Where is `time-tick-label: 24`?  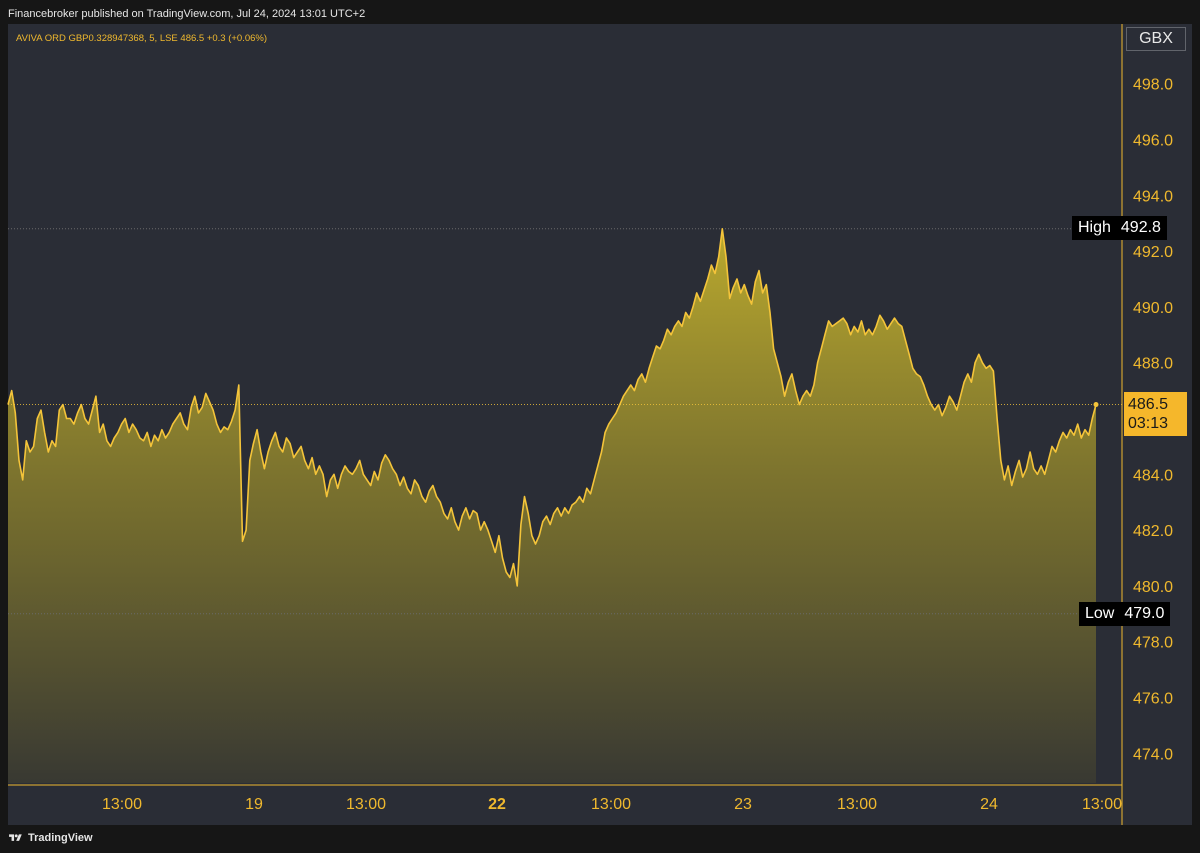 time-tick-label: 24 is located at coordinates (989, 804).